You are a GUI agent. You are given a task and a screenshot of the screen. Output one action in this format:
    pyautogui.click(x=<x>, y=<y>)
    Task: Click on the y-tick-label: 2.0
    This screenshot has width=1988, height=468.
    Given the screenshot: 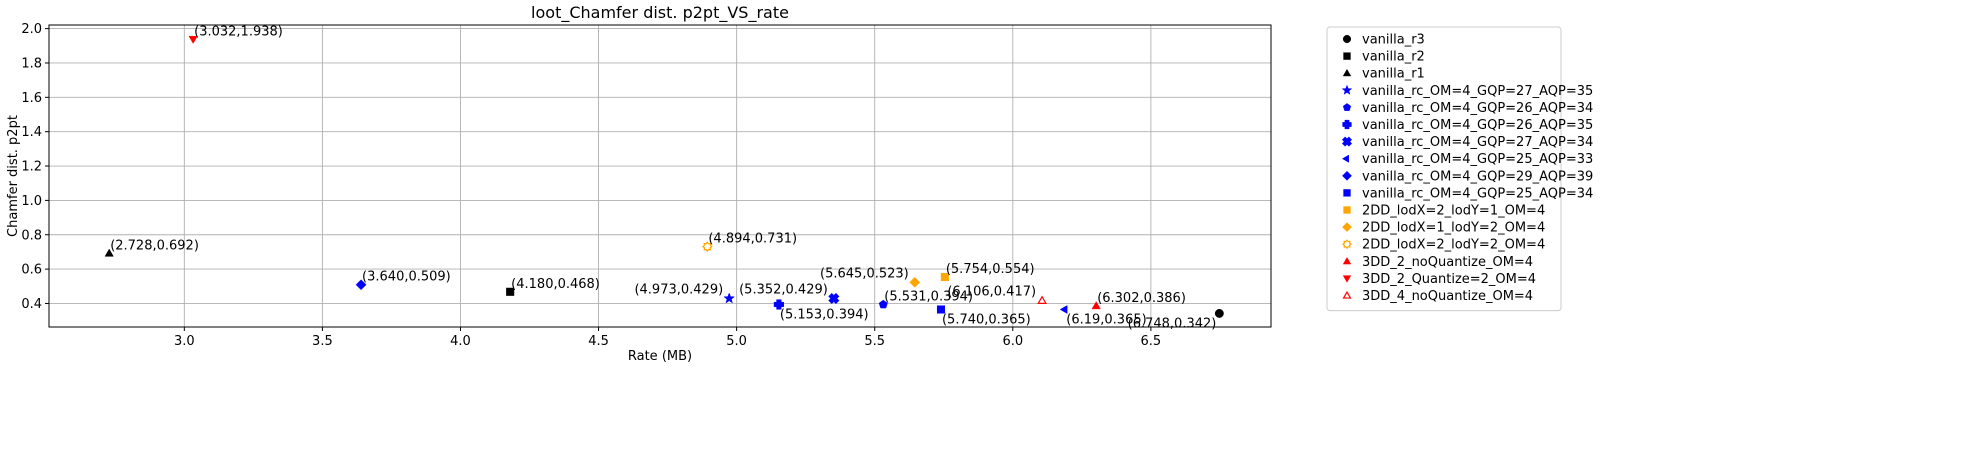 What is the action you would take?
    pyautogui.click(x=31, y=29)
    